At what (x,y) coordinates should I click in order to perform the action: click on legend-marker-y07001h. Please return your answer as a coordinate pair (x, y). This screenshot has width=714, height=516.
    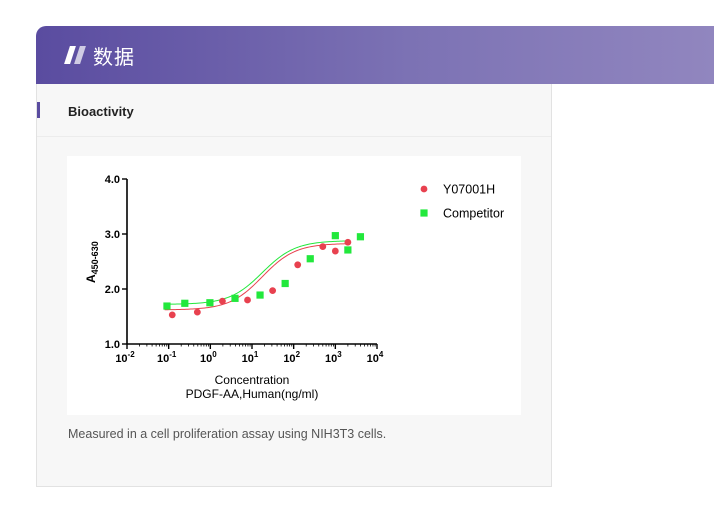
    Looking at the image, I should click on (424, 189).